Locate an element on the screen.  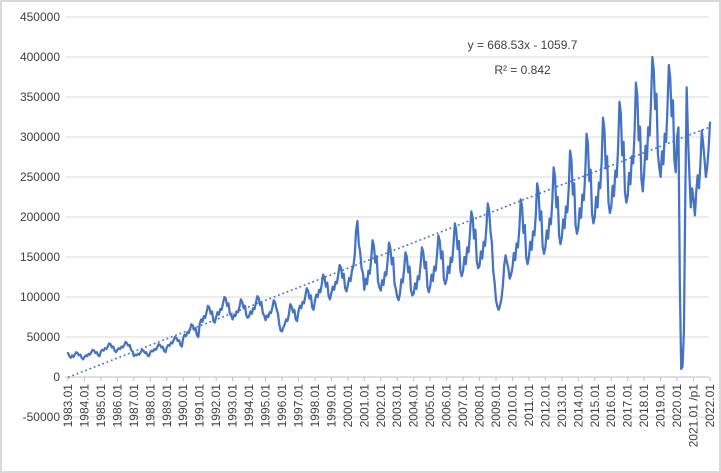
y-axis-tick-label: 0 is located at coordinates (56, 377).